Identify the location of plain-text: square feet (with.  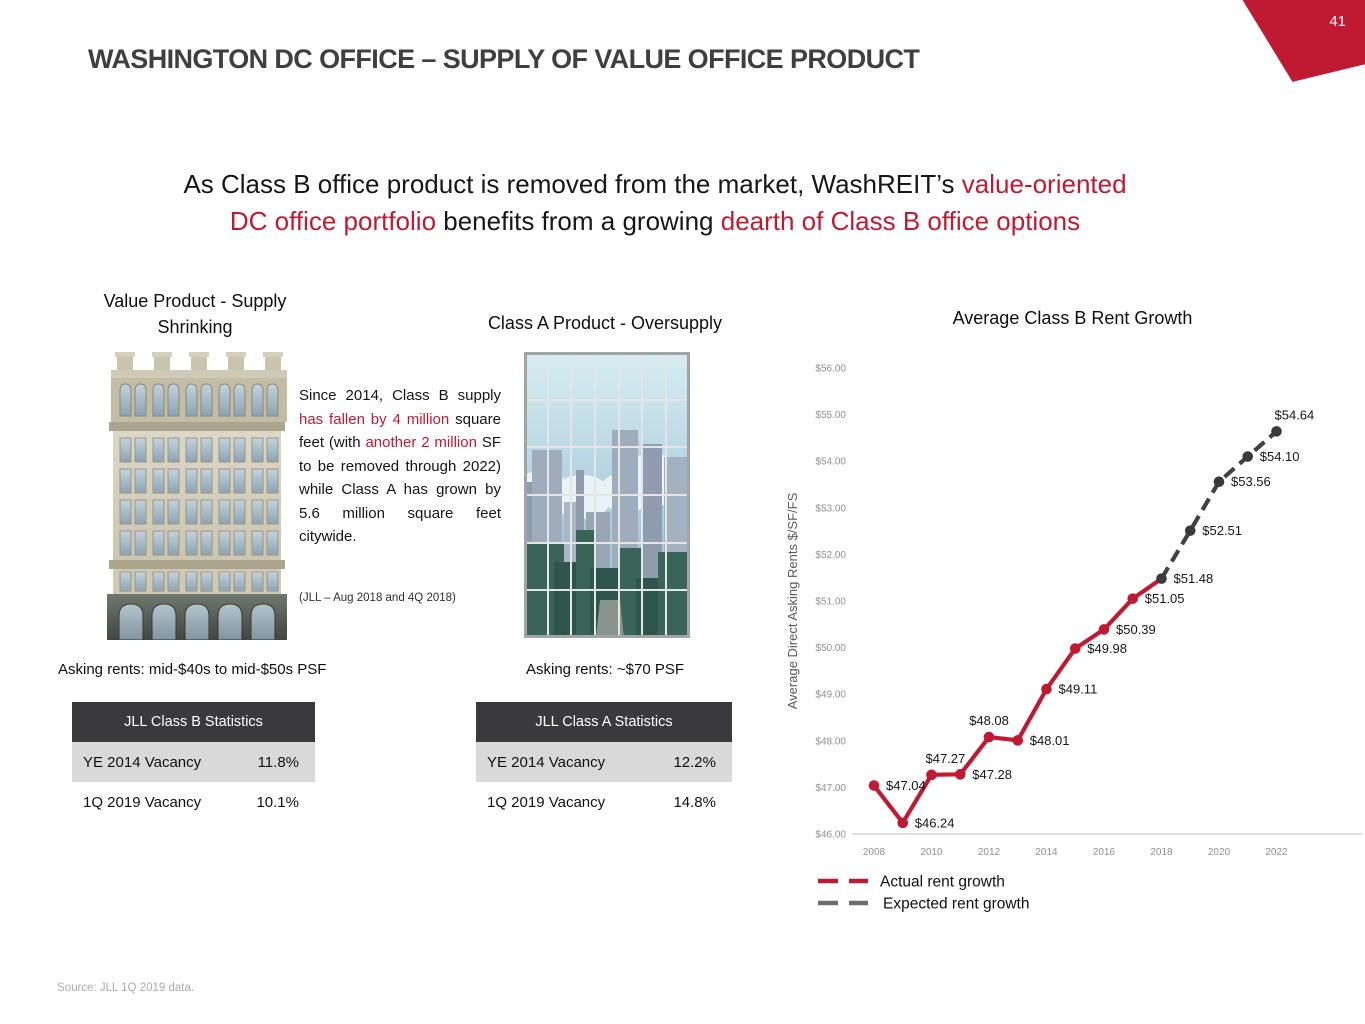
(400, 431).